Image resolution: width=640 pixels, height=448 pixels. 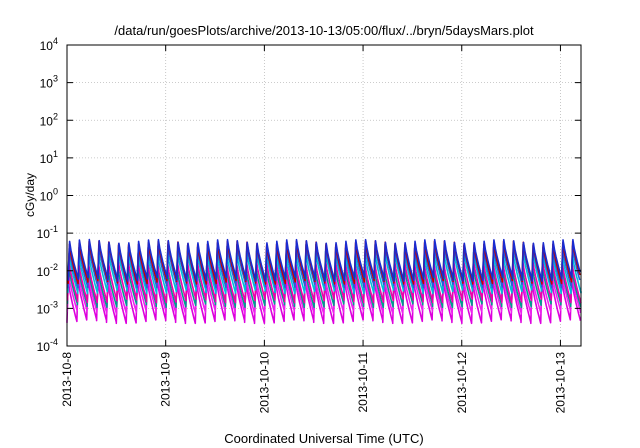 I want to click on x-tick-label: 2013-10-12, so click(x=462, y=383).